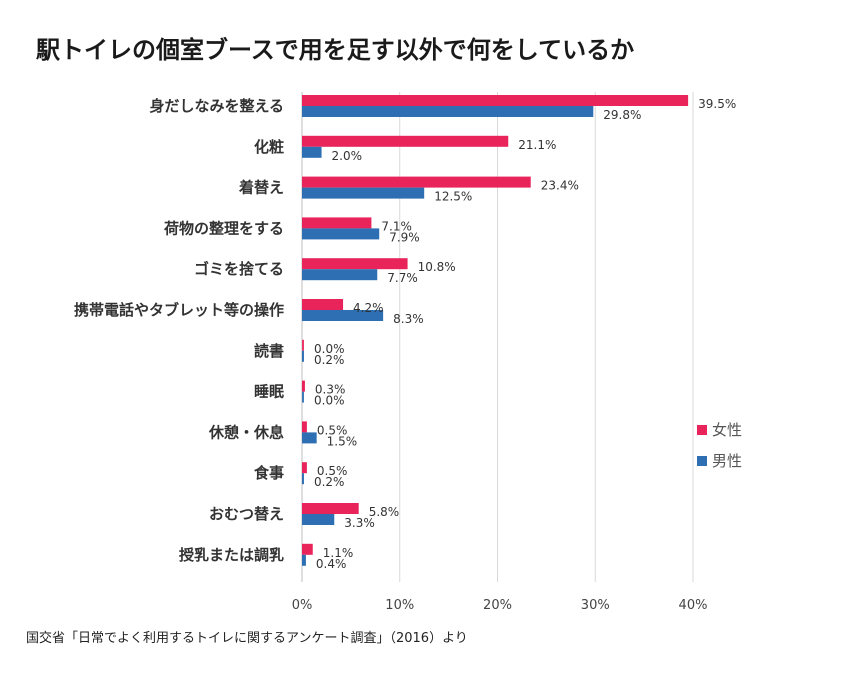 The image size is (846, 676). What do you see at coordinates (335, 50) in the screenshot?
I see `chart-title: 駅トイレの個室ブースで用を足す以外で何をしているか` at bounding box center [335, 50].